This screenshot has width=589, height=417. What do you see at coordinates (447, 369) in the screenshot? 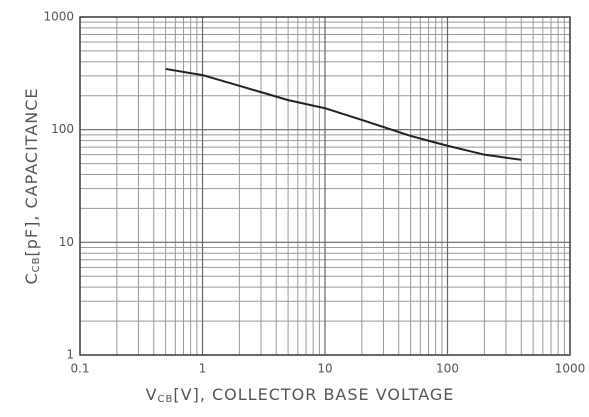
I see `x-tick-label: 100` at bounding box center [447, 369].